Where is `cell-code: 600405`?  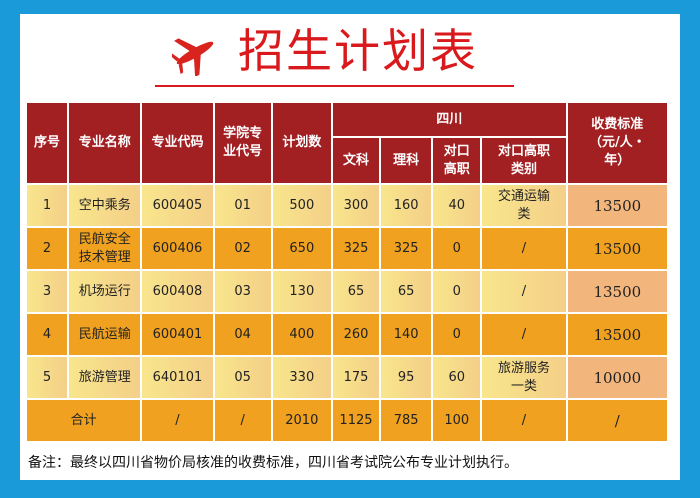
cell-code: 600405 is located at coordinates (177, 205).